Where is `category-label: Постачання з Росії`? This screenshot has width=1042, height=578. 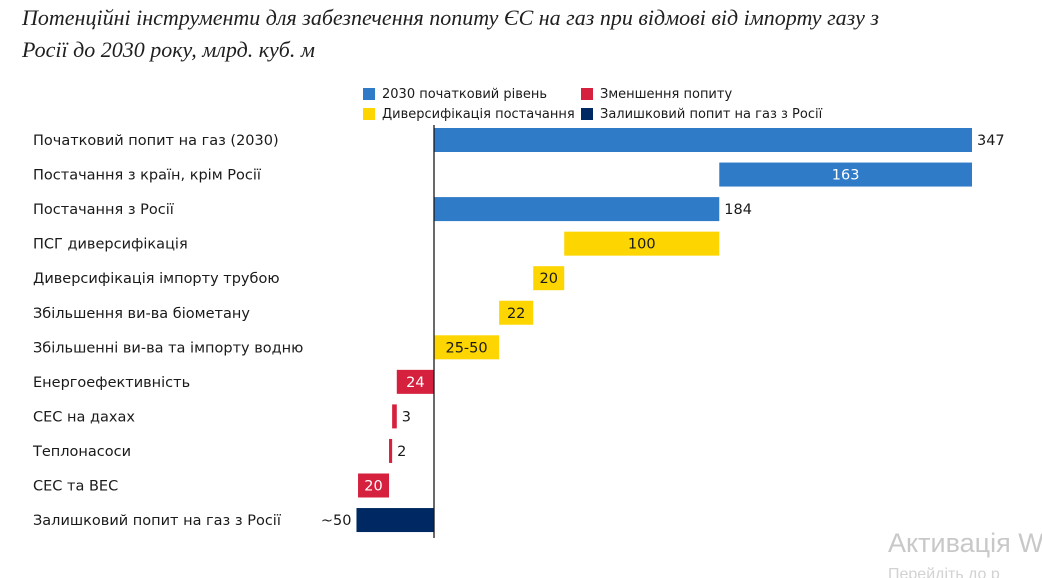
category-label: Постачання з Росії is located at coordinates (104, 210).